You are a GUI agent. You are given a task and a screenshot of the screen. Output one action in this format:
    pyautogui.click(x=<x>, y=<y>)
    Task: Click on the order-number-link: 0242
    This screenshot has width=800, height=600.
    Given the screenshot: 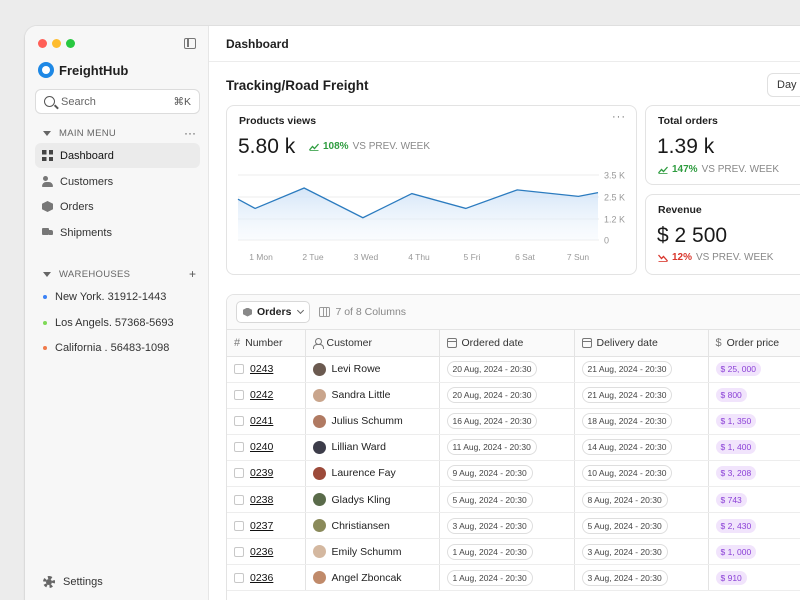 What is the action you would take?
    pyautogui.click(x=262, y=395)
    